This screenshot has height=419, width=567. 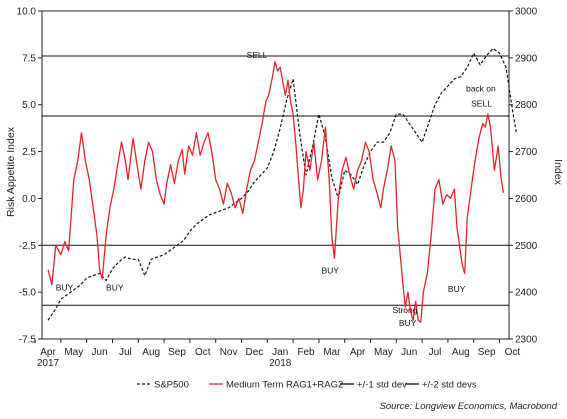 I want to click on y-right-tick-label: 2800, so click(x=526, y=105).